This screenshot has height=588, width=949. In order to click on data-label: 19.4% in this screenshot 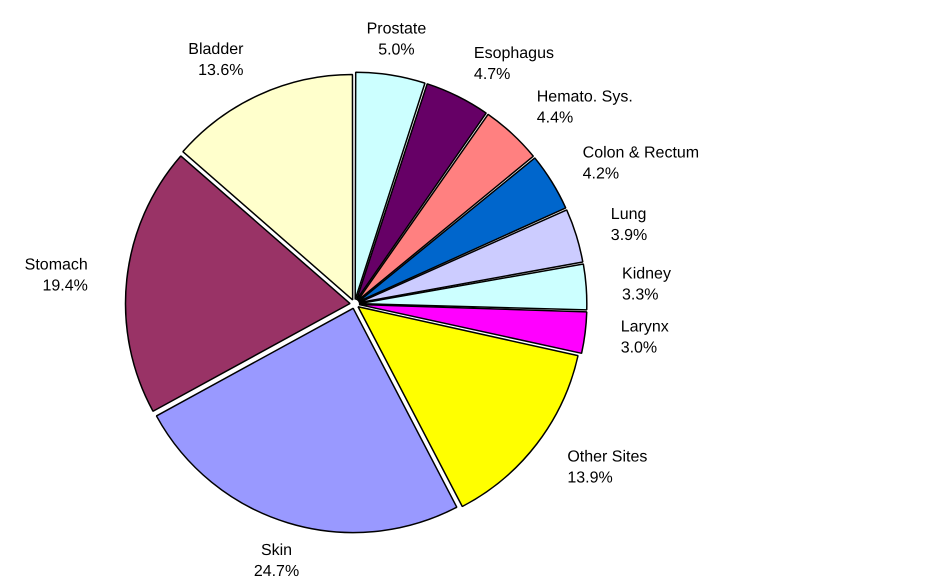, I will do `click(65, 285)`.